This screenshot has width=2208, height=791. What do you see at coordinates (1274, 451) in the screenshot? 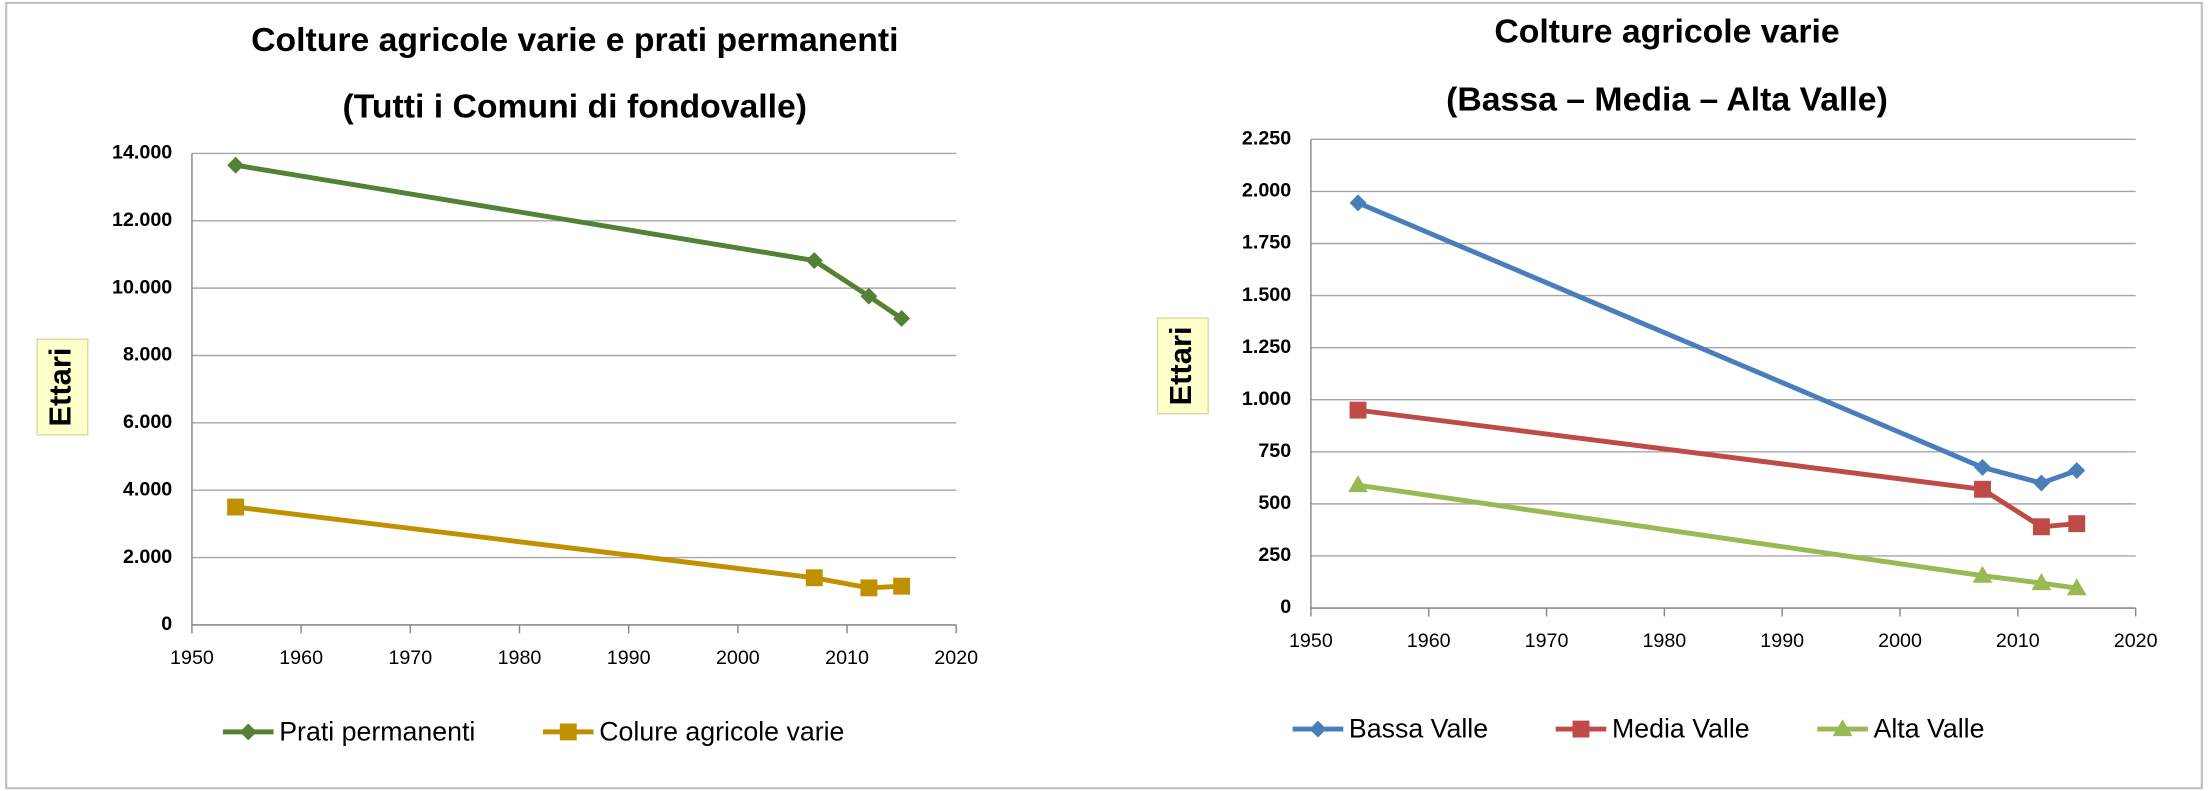
I see `y-tick-label: 750` at bounding box center [1274, 451].